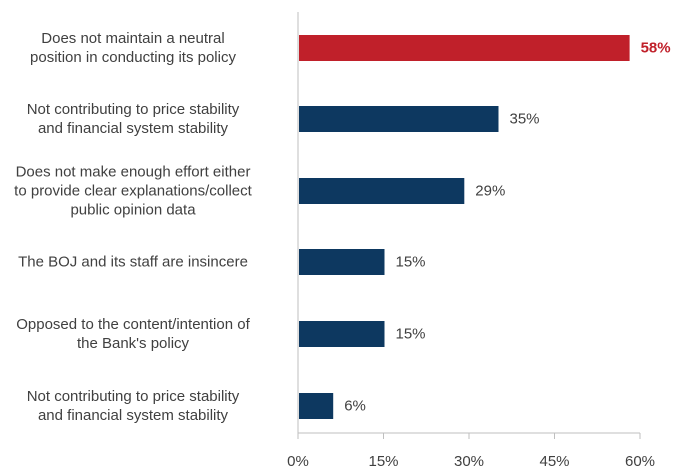 Image resolution: width=686 pixels, height=470 pixels. I want to click on x-tick-label: 30%, so click(469, 461).